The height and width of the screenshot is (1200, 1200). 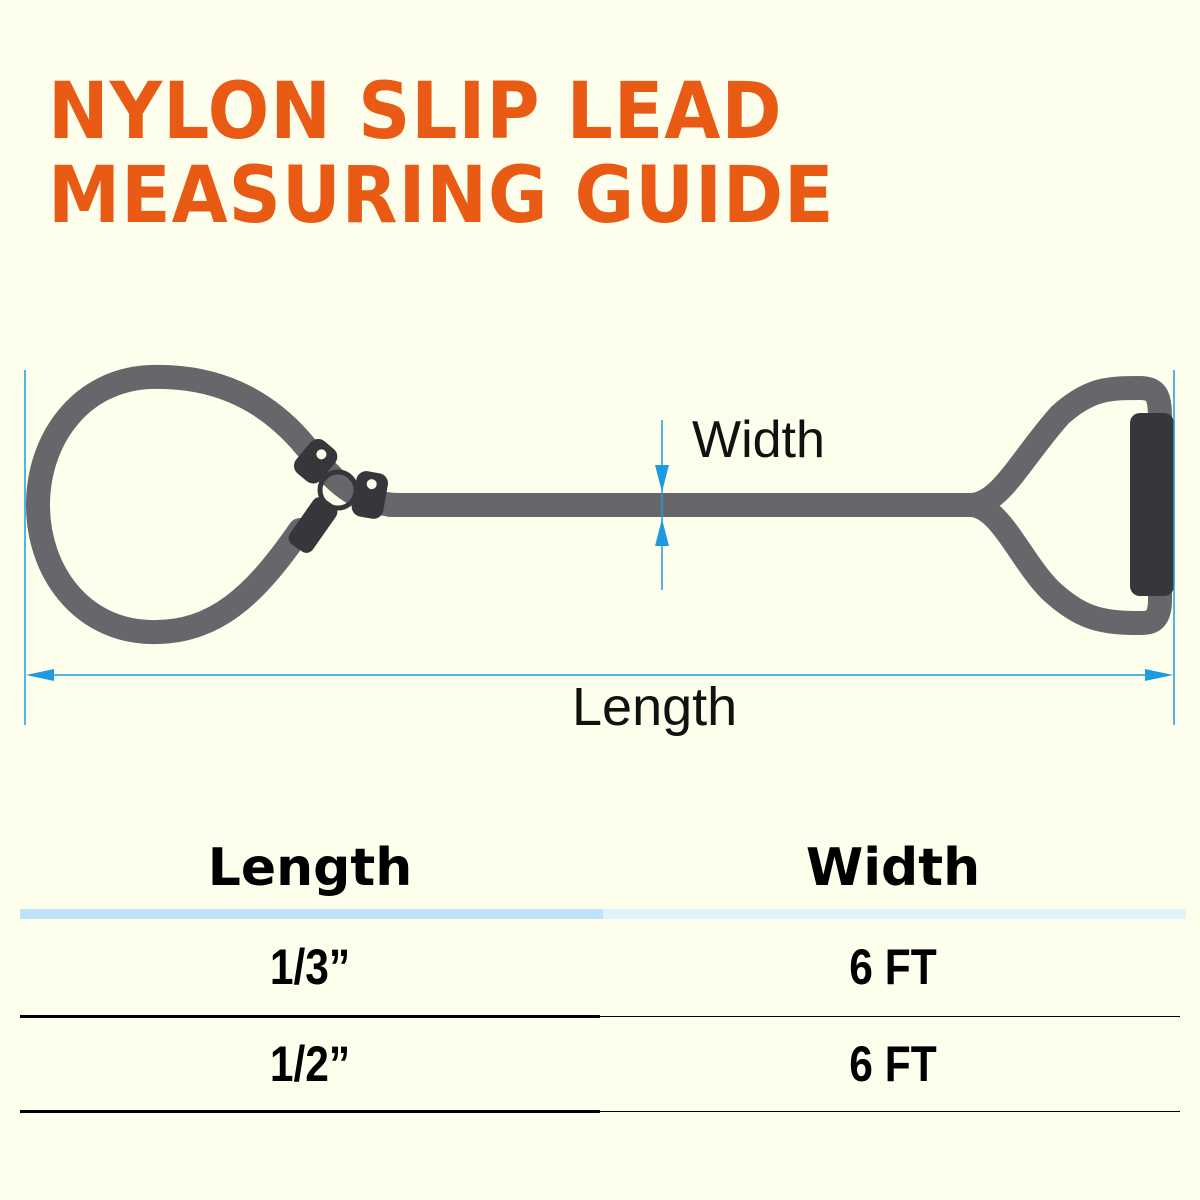 What do you see at coordinates (893, 868) in the screenshot?
I see `header-width: Width` at bounding box center [893, 868].